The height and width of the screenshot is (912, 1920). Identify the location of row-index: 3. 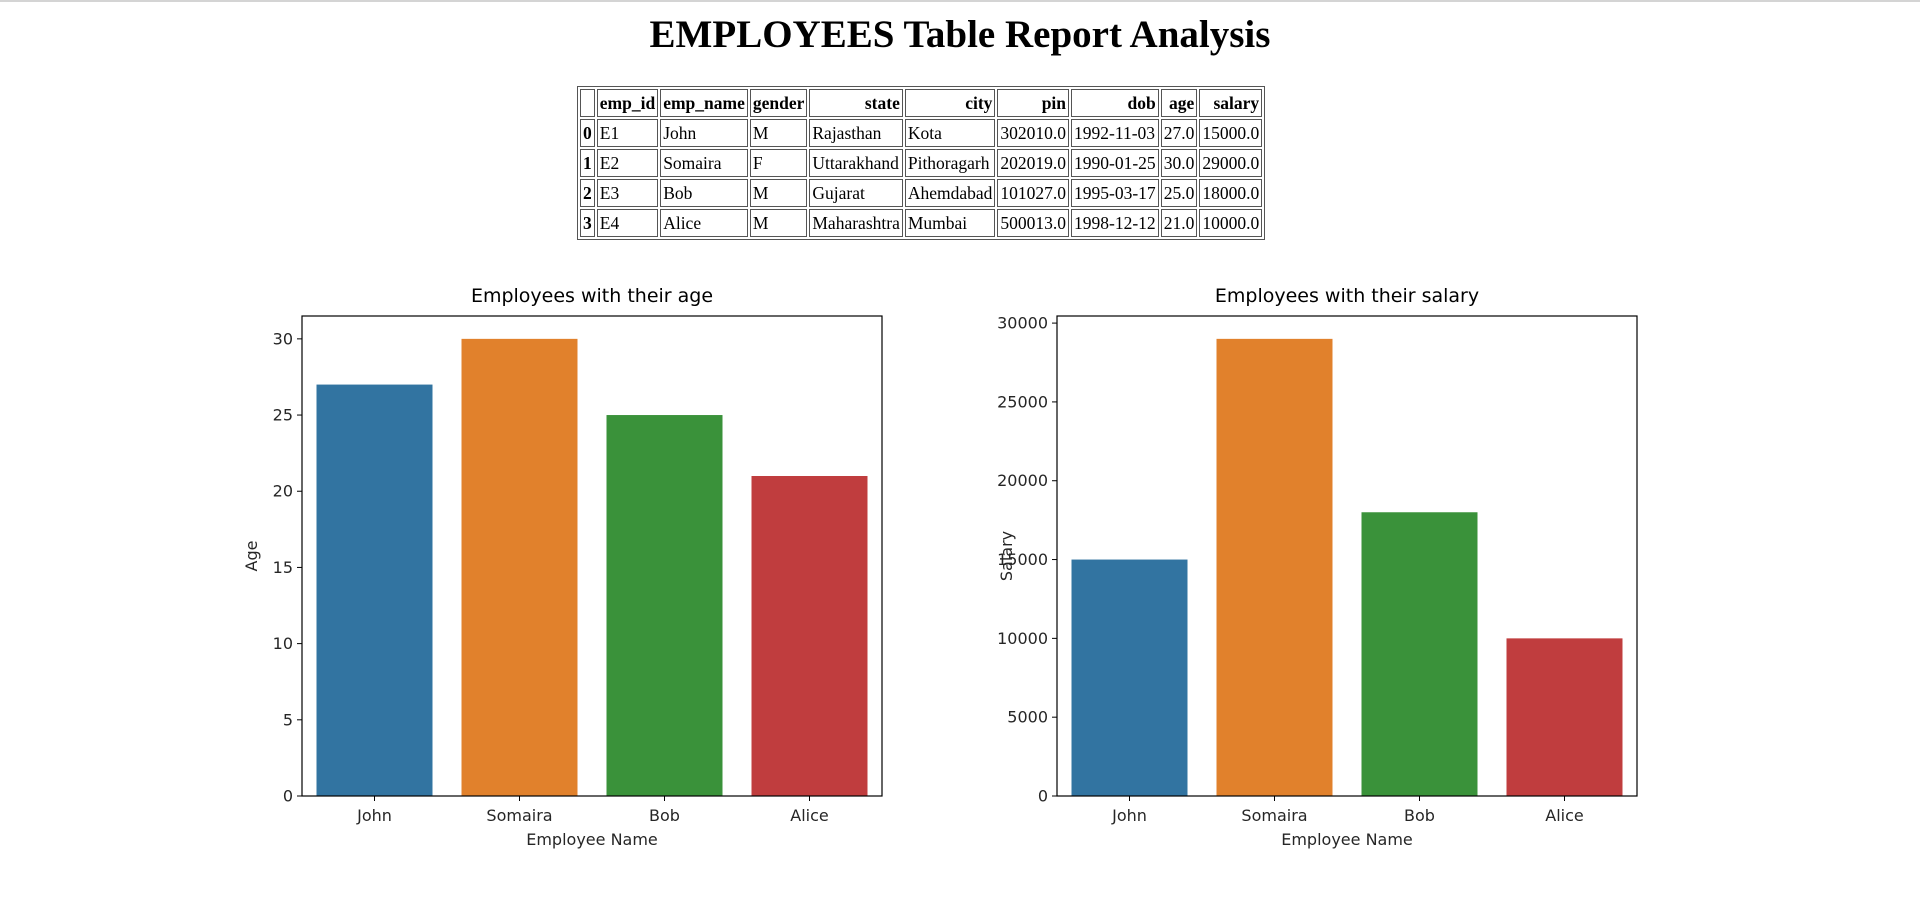
(587, 223).